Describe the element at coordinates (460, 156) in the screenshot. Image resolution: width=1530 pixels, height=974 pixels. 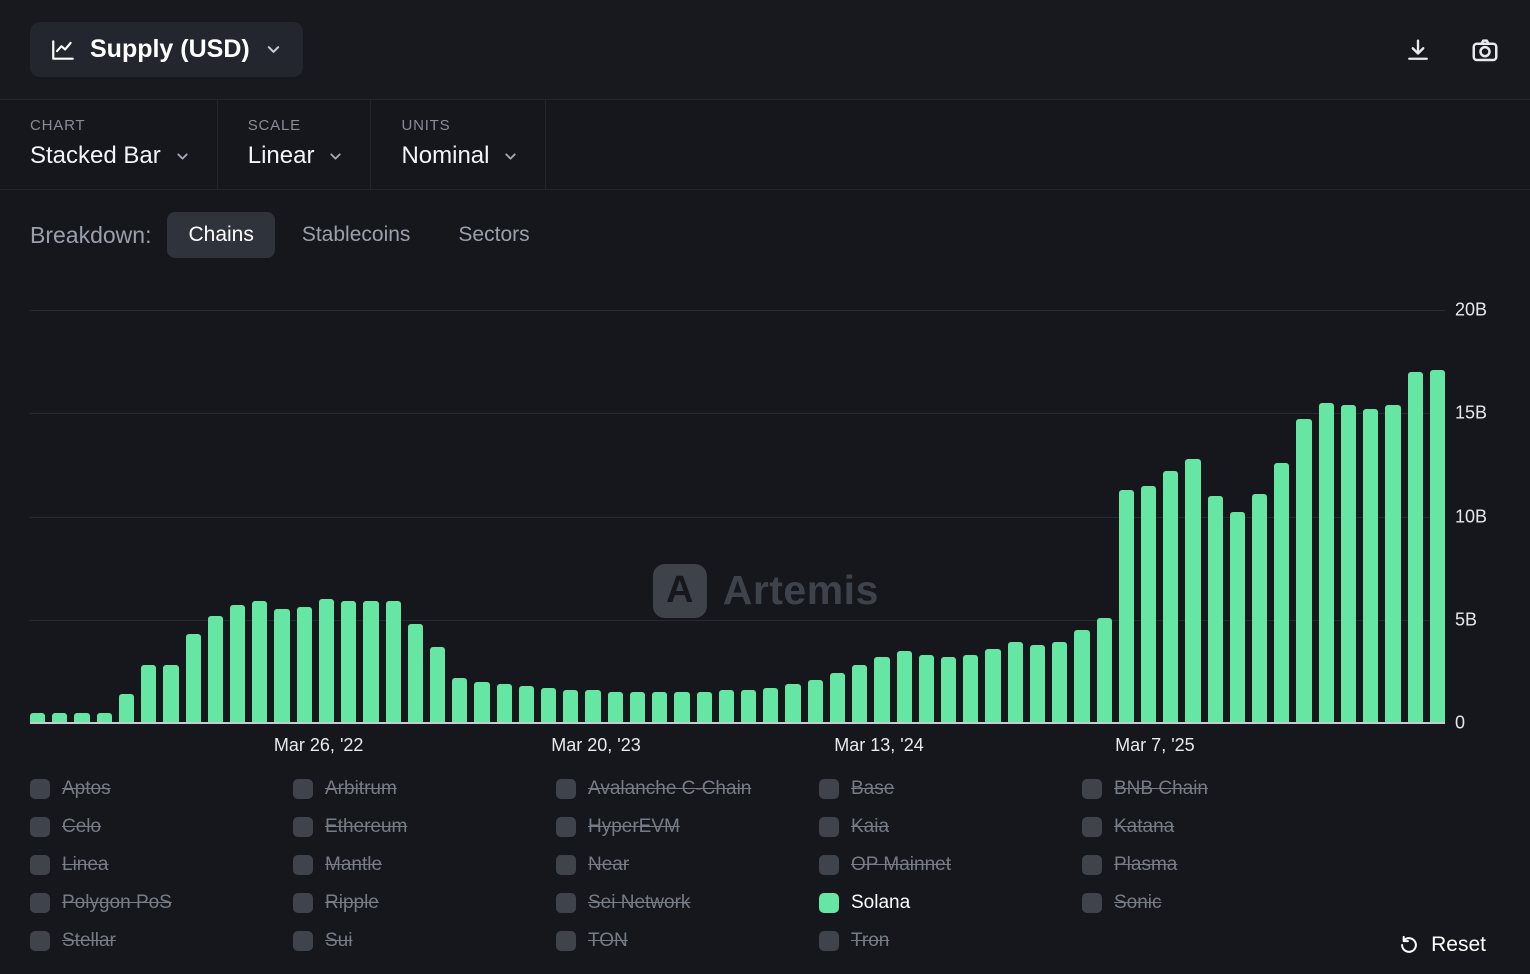
I see `control-value-dropdown: Nominal` at that location.